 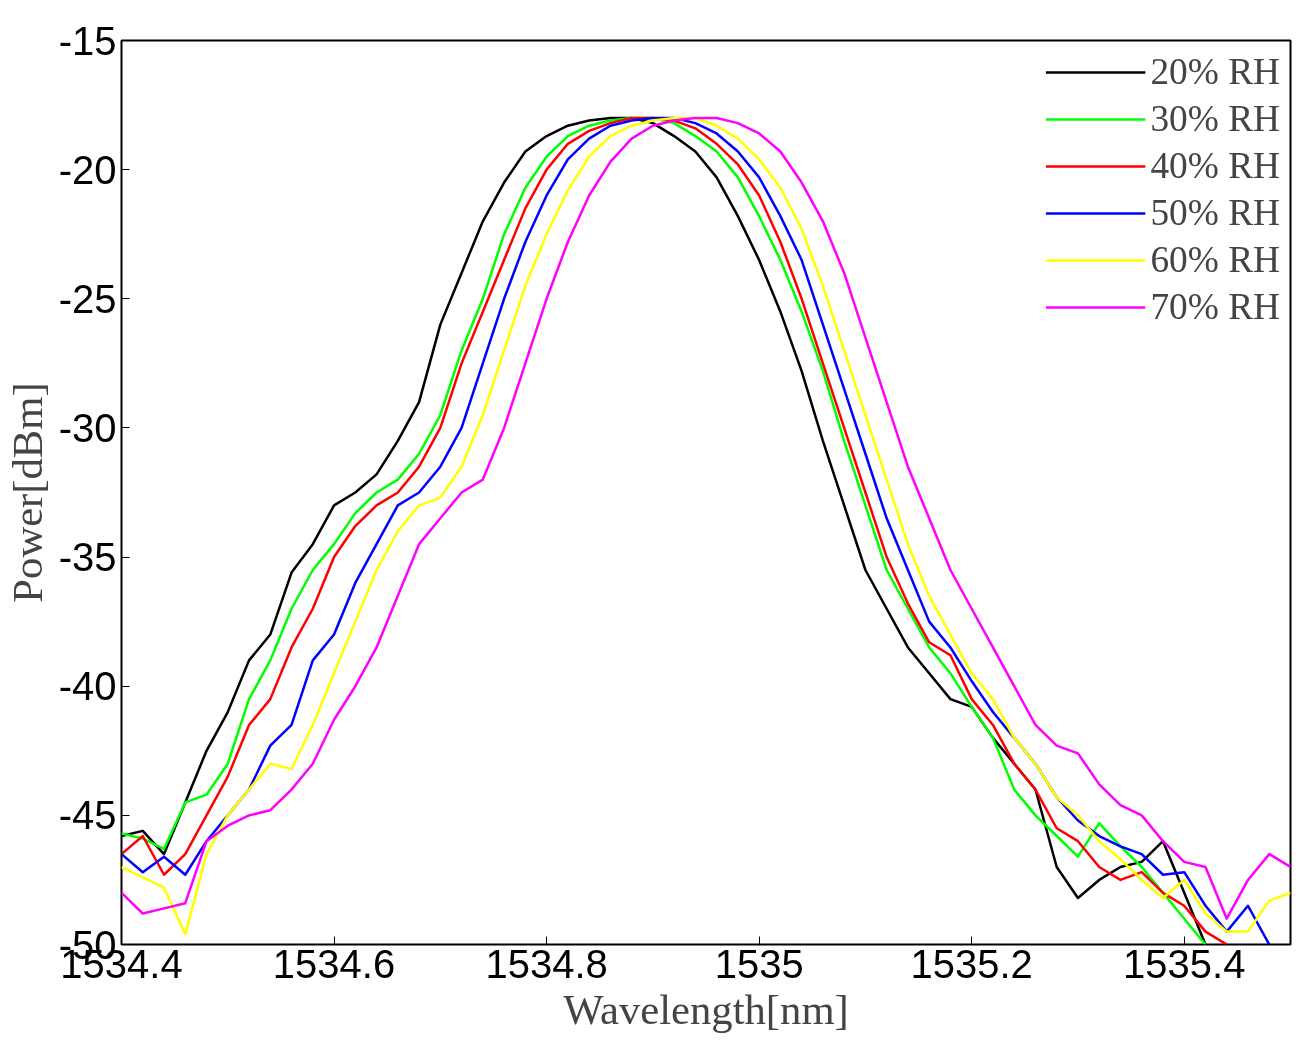 What do you see at coordinates (87, 815) in the screenshot?
I see `y-tick-label: -45` at bounding box center [87, 815].